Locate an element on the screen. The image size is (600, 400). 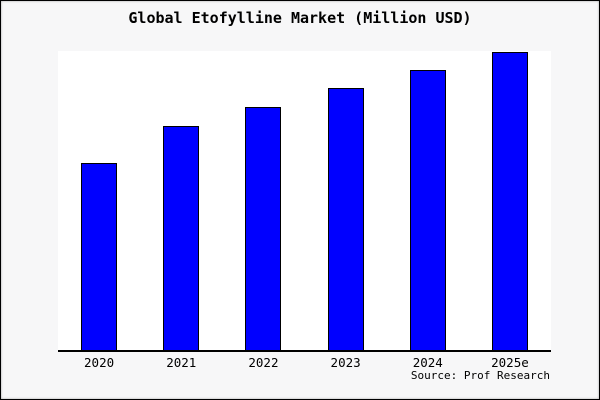
x-axis-labels: 2020 2021 2022 2023 2024 2025e is located at coordinates (304, 362).